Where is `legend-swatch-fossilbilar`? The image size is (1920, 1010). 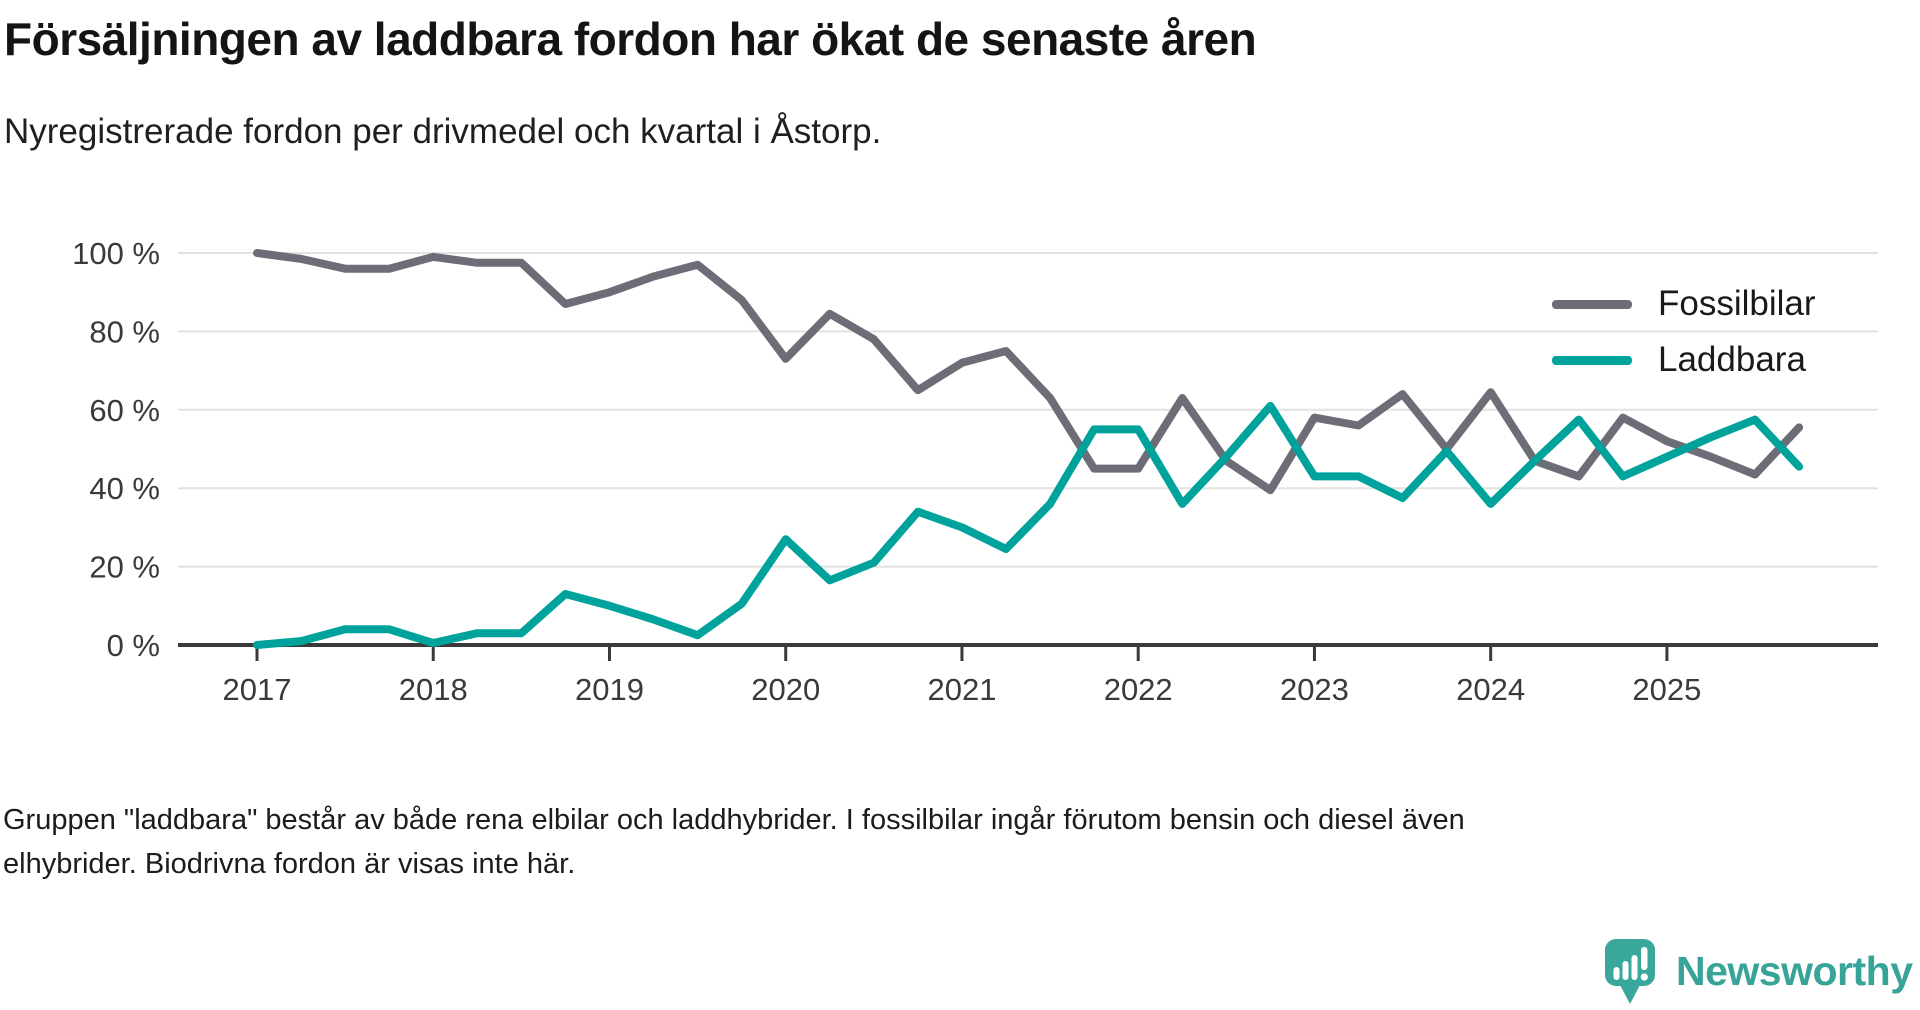 legend-swatch-fossilbilar is located at coordinates (1592, 304).